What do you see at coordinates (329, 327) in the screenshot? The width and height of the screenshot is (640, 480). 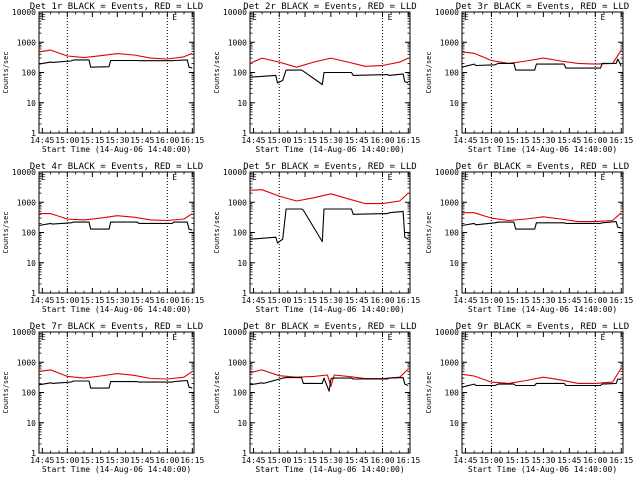 I see `panel-title: Det 8r BLACK = Events, RED = LLD` at bounding box center [329, 327].